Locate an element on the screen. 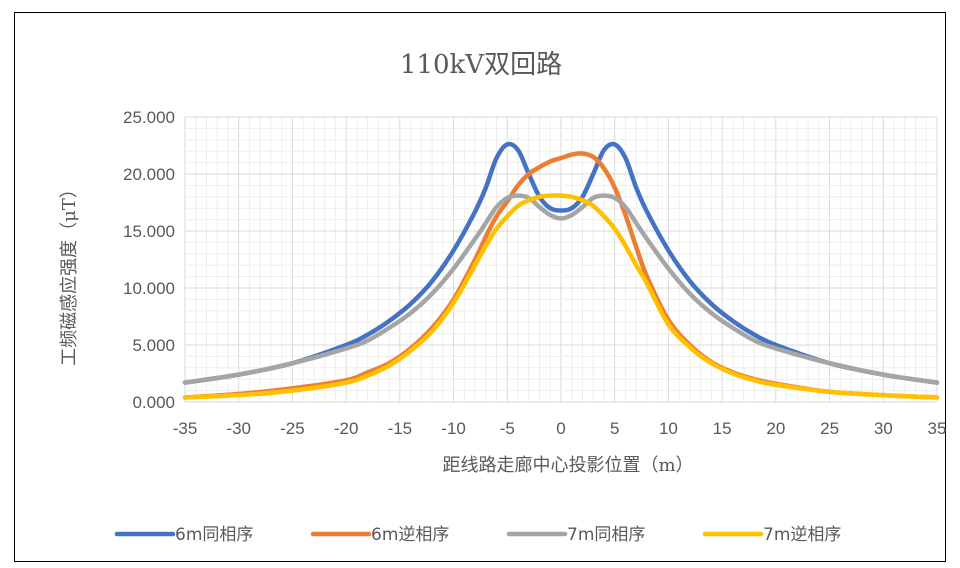 This screenshot has width=960, height=568. x-tick-label: 30 is located at coordinates (883, 428).